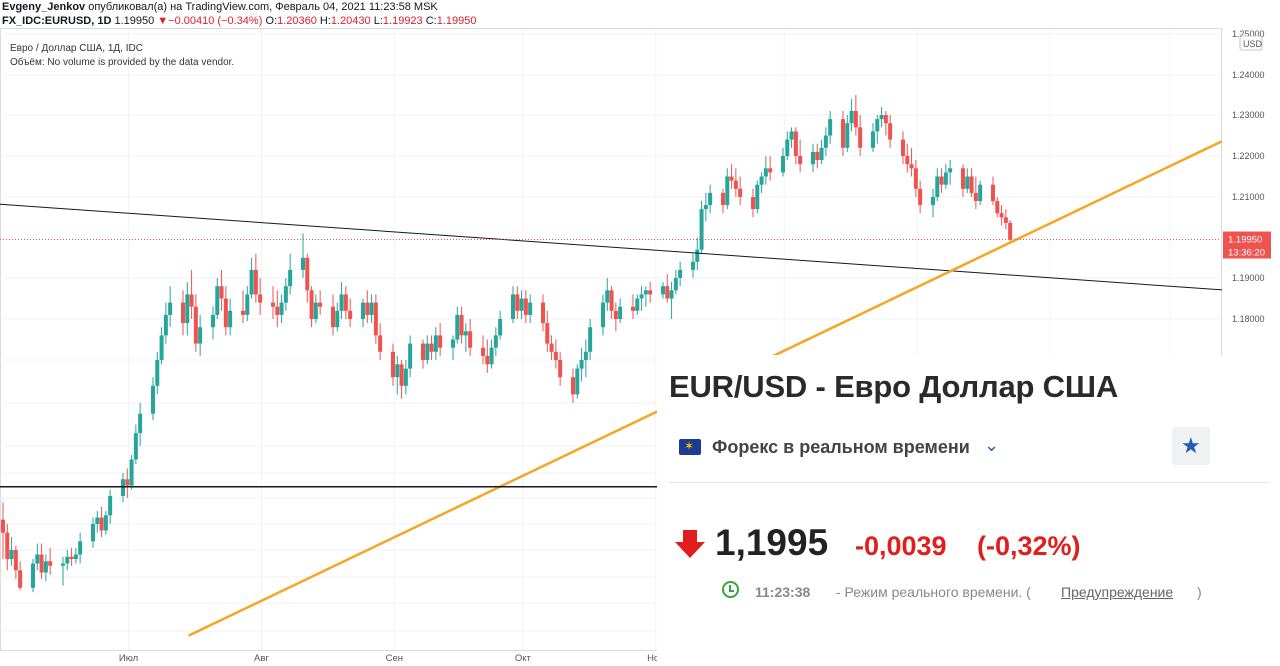  Describe the element at coordinates (1248, 278) in the screenshot. I see `y-tick-label: 1.19000` at that location.